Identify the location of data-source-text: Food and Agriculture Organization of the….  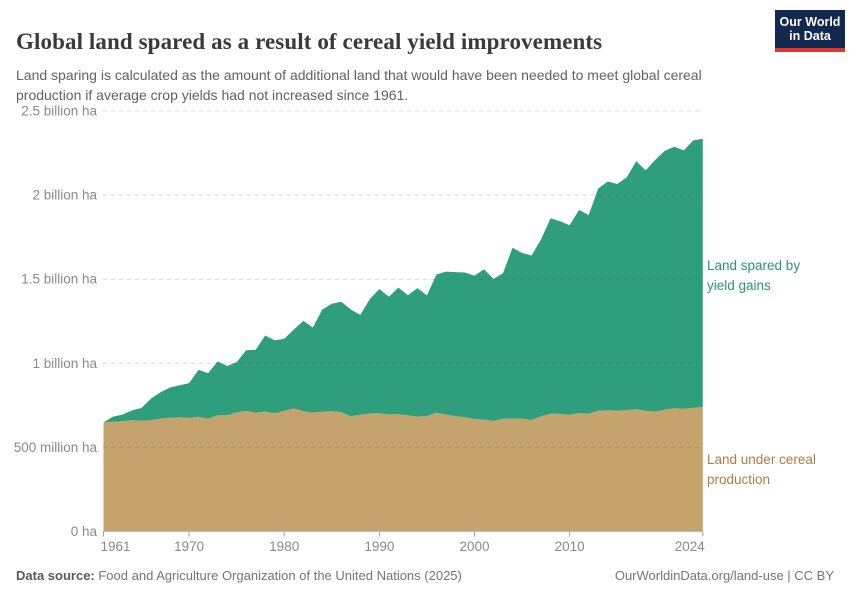
(278, 575).